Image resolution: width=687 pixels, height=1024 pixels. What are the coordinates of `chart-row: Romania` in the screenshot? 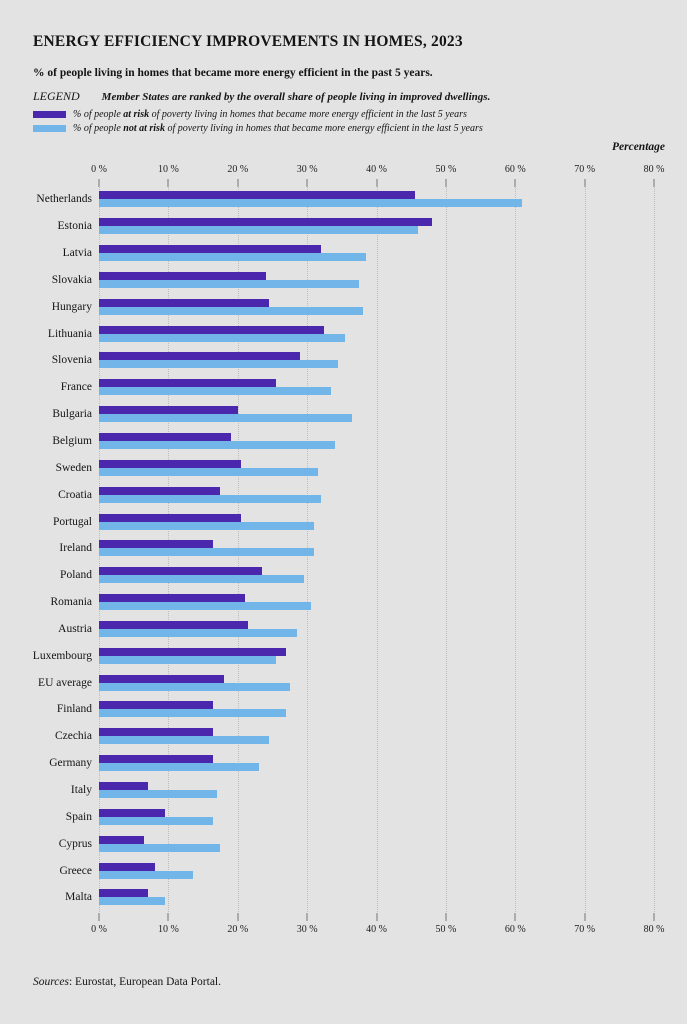 It's located at (343, 602).